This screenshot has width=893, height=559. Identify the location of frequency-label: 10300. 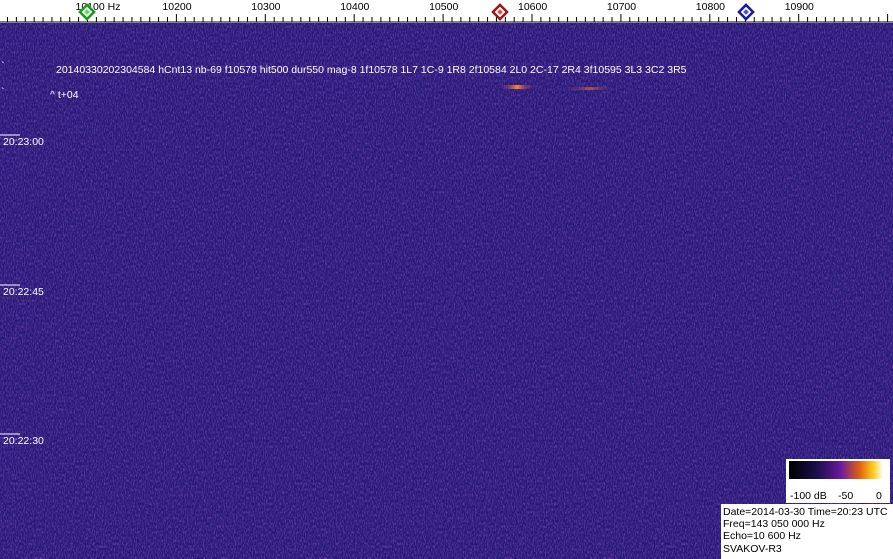
(265, 7).